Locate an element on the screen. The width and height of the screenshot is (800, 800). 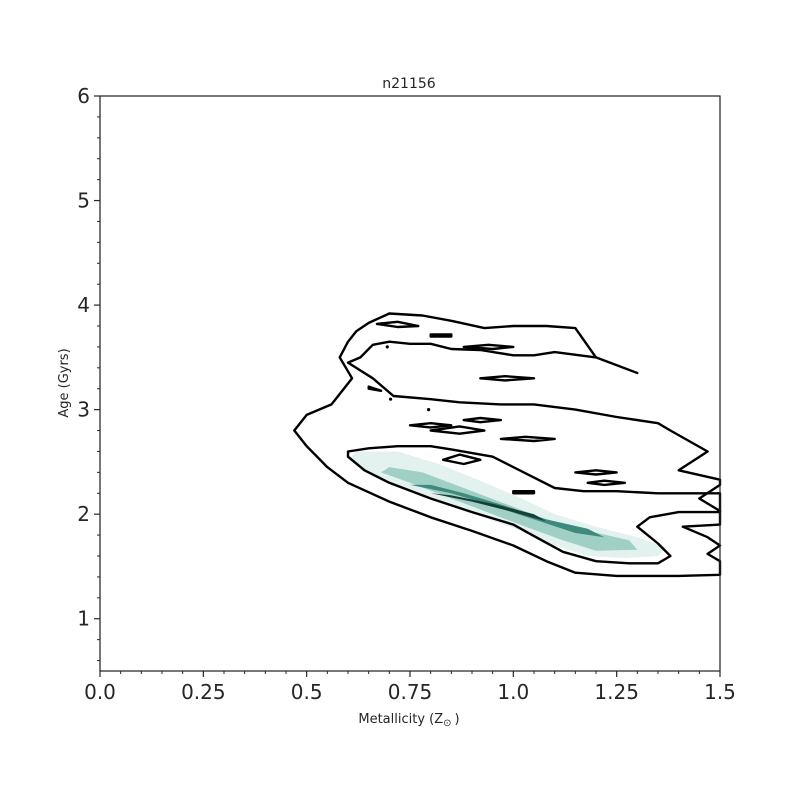
inner-contour is located at coordinates (534, 505).